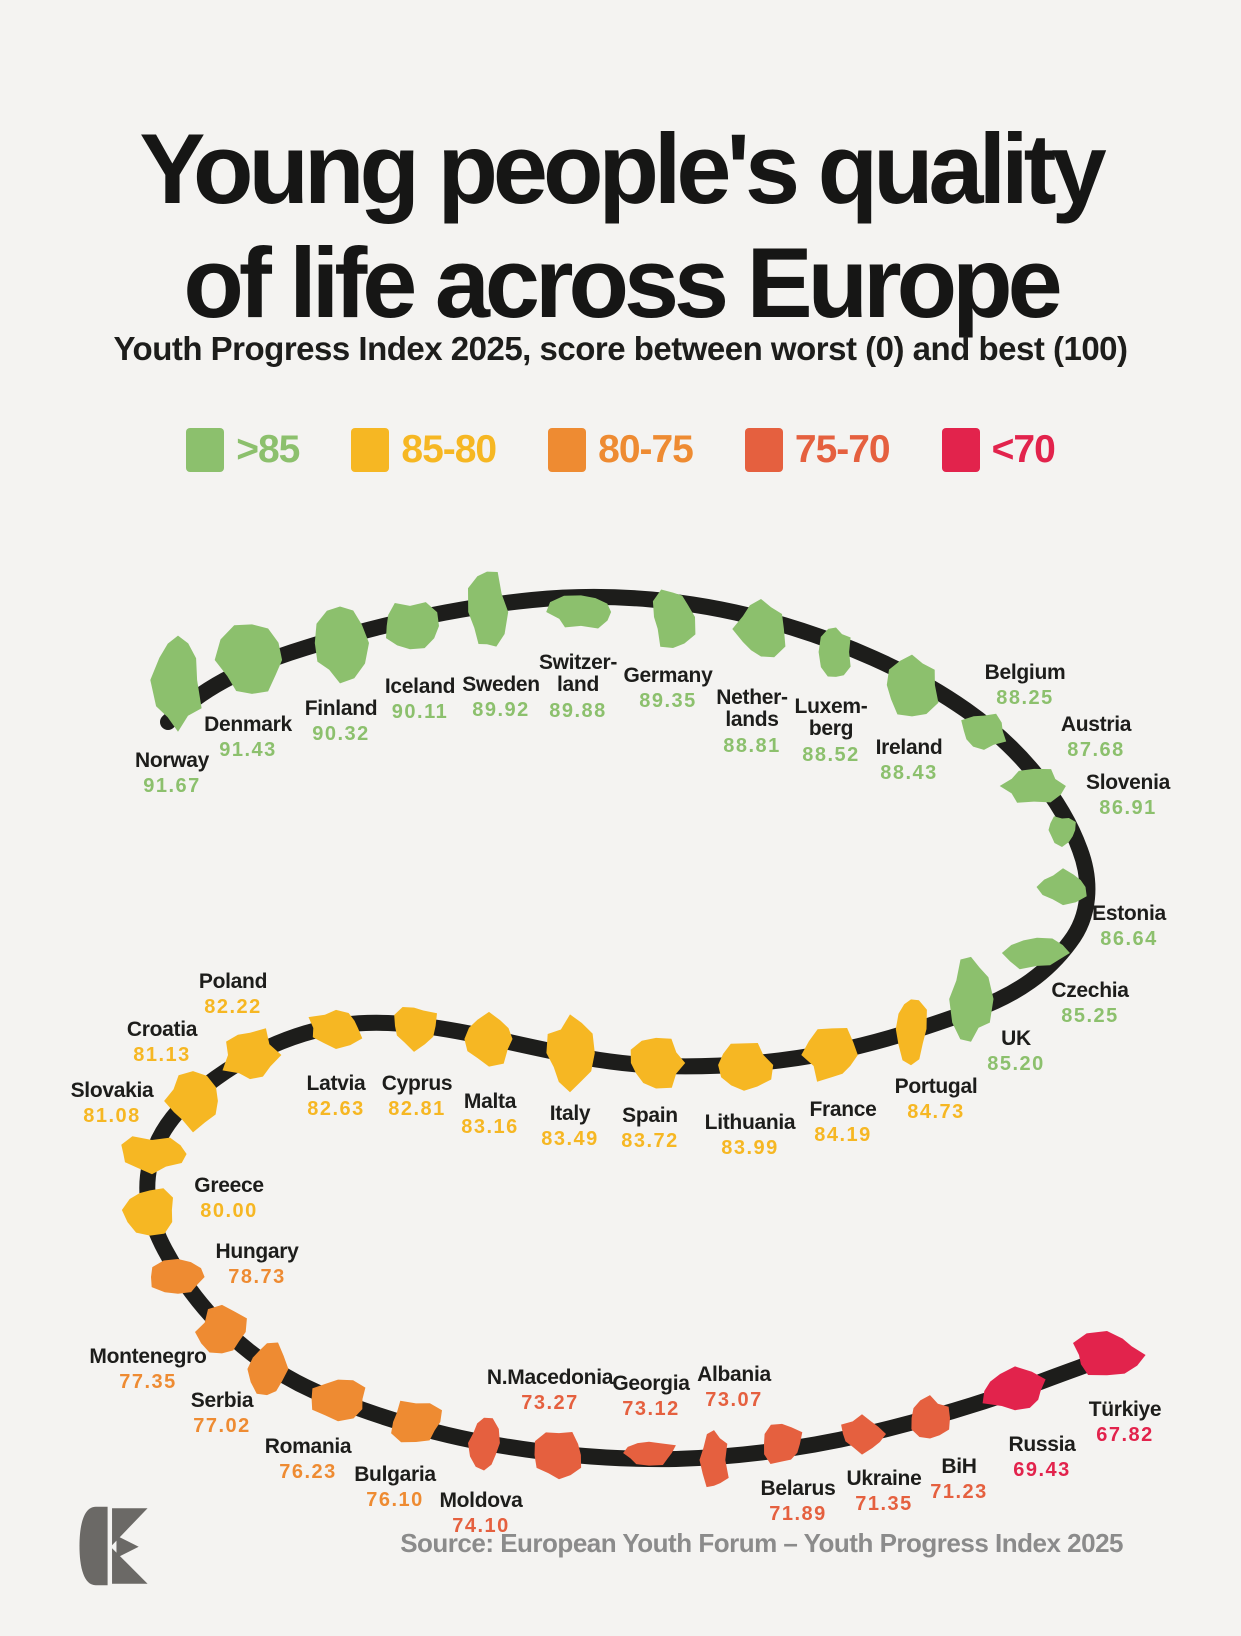 This screenshot has width=1241, height=1636. What do you see at coordinates (570, 1113) in the screenshot?
I see `country-name: Italy` at bounding box center [570, 1113].